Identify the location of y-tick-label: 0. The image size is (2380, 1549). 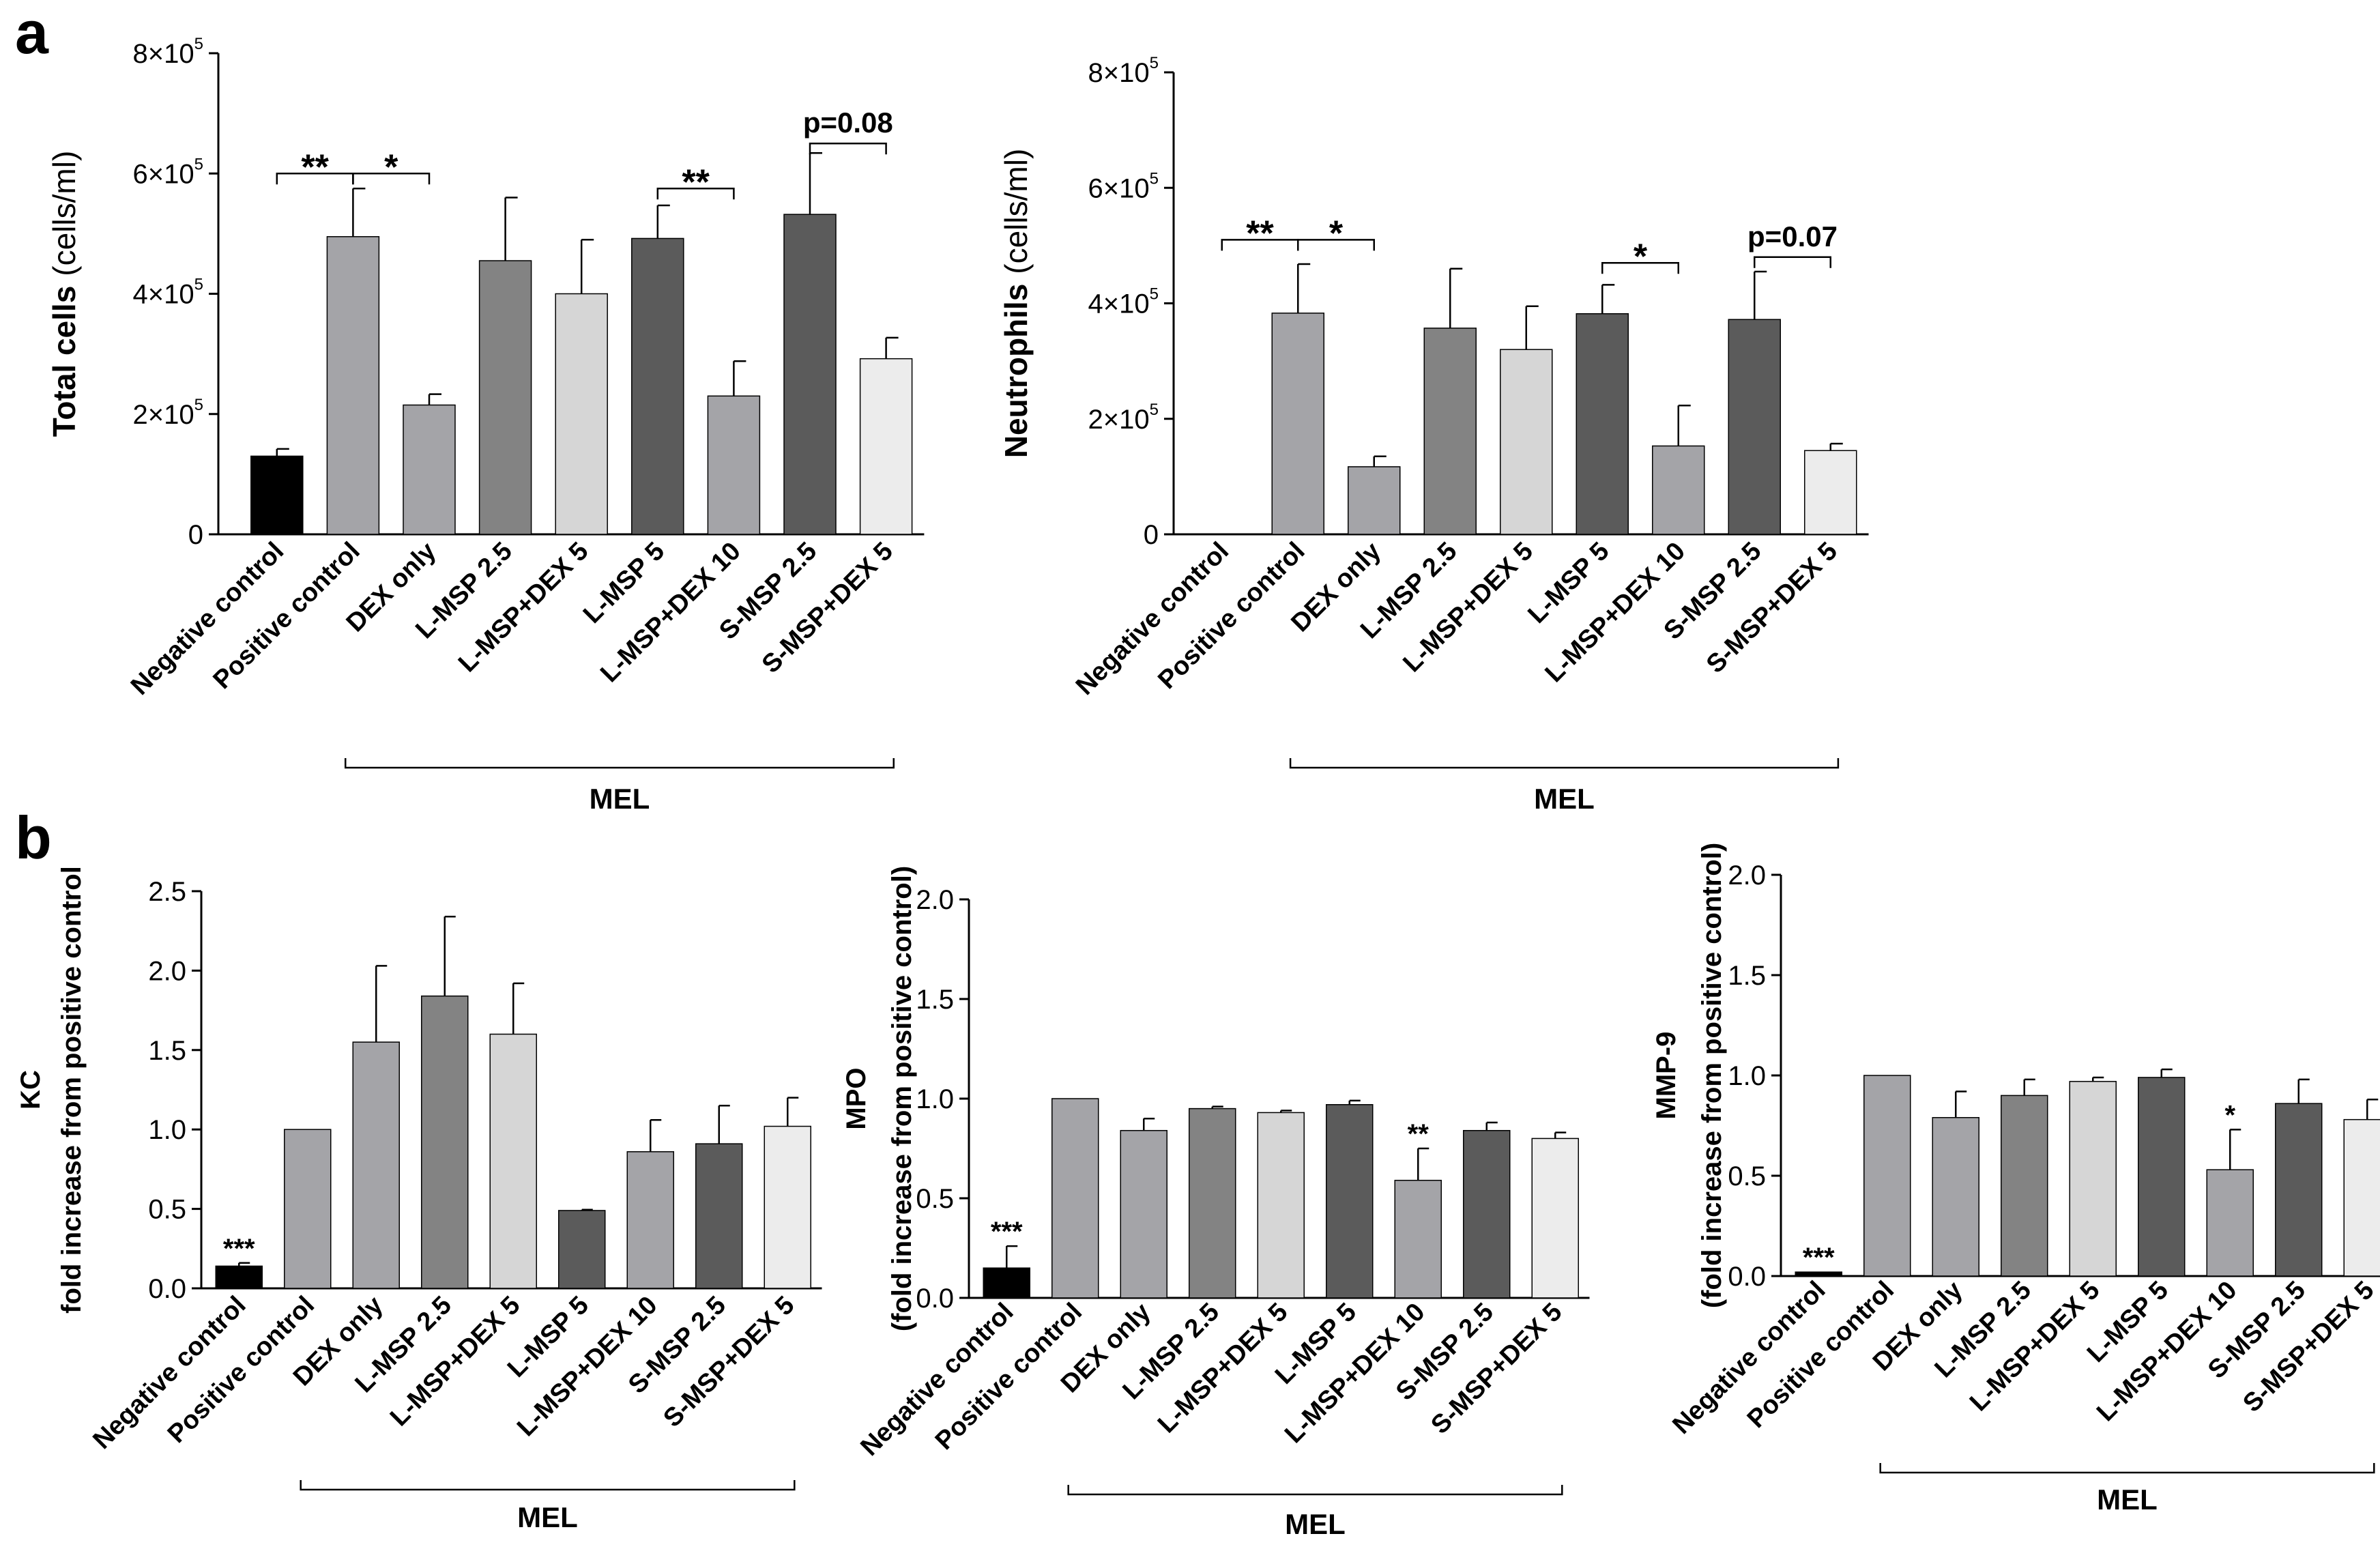
(195, 535).